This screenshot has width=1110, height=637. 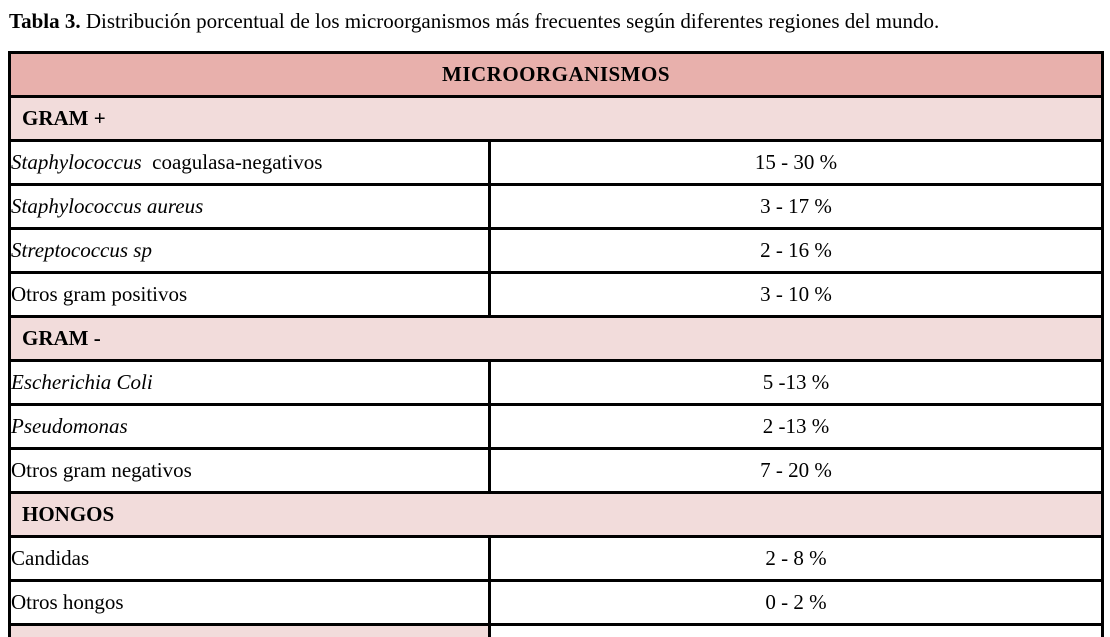 I want to click on organism-name-regular: Otros gram positivos, so click(x=99, y=294).